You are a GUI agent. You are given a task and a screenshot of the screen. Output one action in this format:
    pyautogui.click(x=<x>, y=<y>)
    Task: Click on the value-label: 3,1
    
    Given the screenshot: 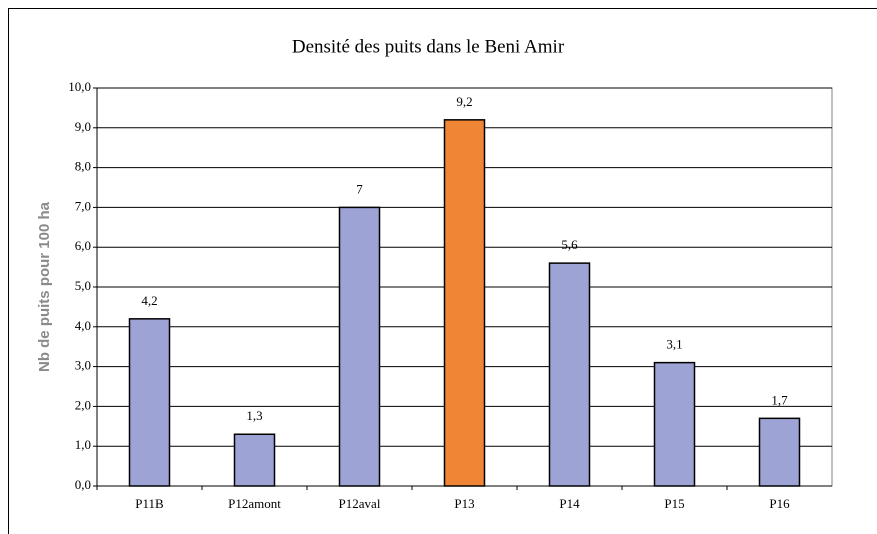 What is the action you would take?
    pyautogui.click(x=674, y=344)
    